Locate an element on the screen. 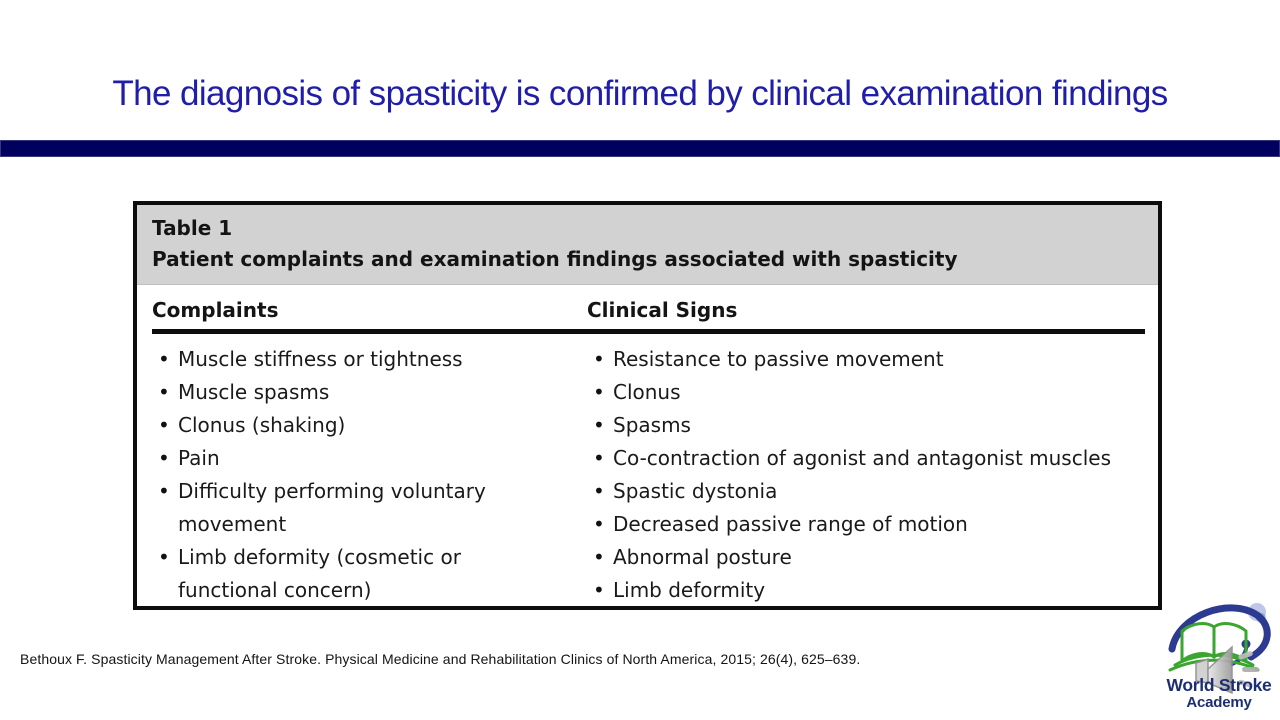 Image resolution: width=1280 pixels, height=720 pixels. clinical-sign-item: Abnormal posture is located at coordinates (866, 557).